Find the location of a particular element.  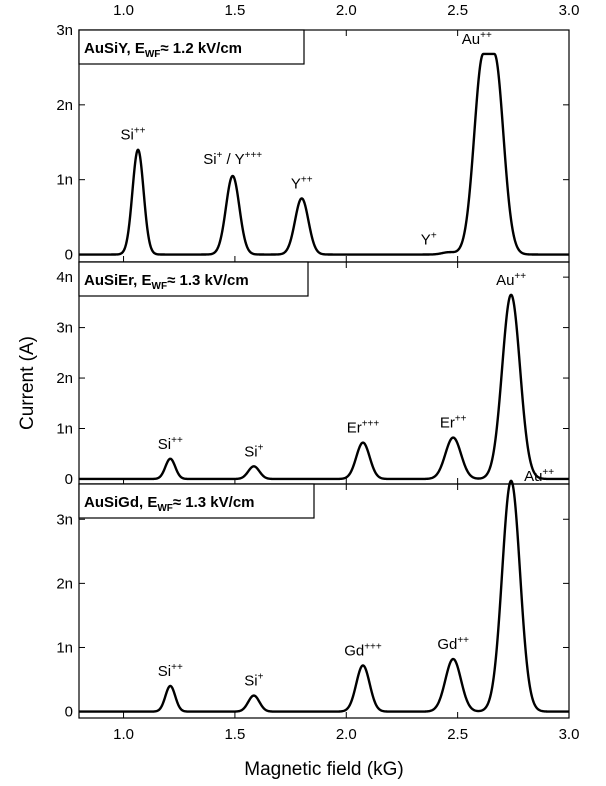

peak-label: Y+ is located at coordinates (429, 239).